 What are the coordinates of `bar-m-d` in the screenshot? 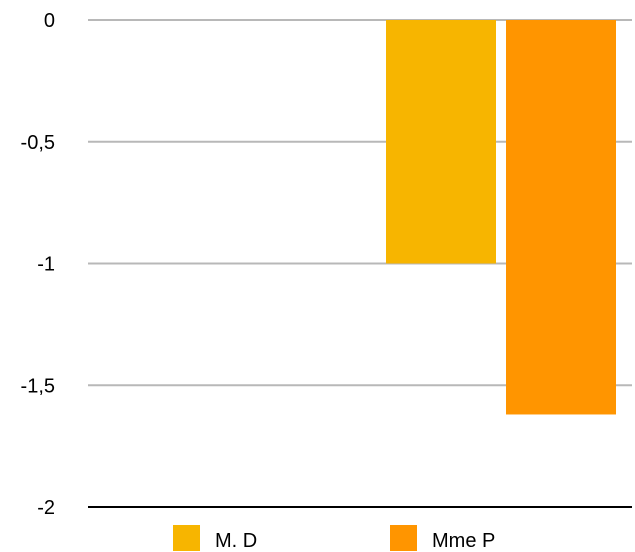 It's located at (441, 142).